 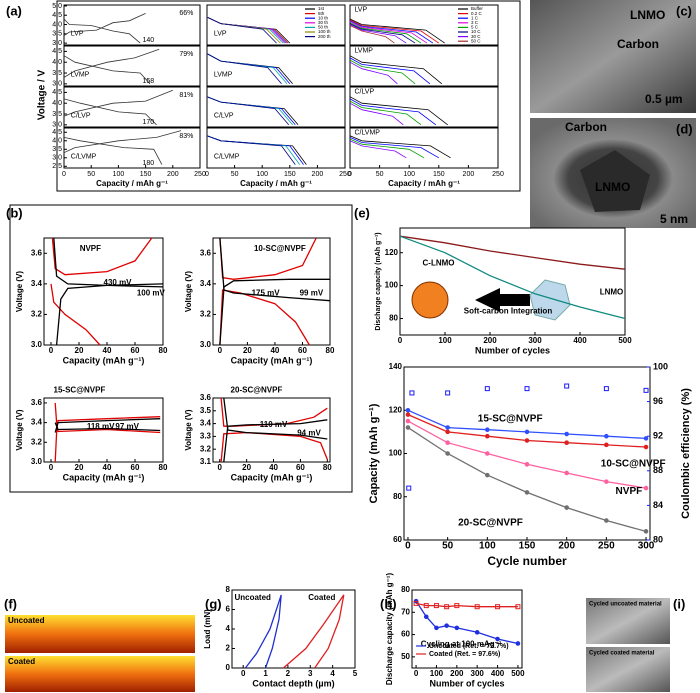 What do you see at coordinates (118, 282) in the screenshot?
I see `annotation: 430 mV` at bounding box center [118, 282].